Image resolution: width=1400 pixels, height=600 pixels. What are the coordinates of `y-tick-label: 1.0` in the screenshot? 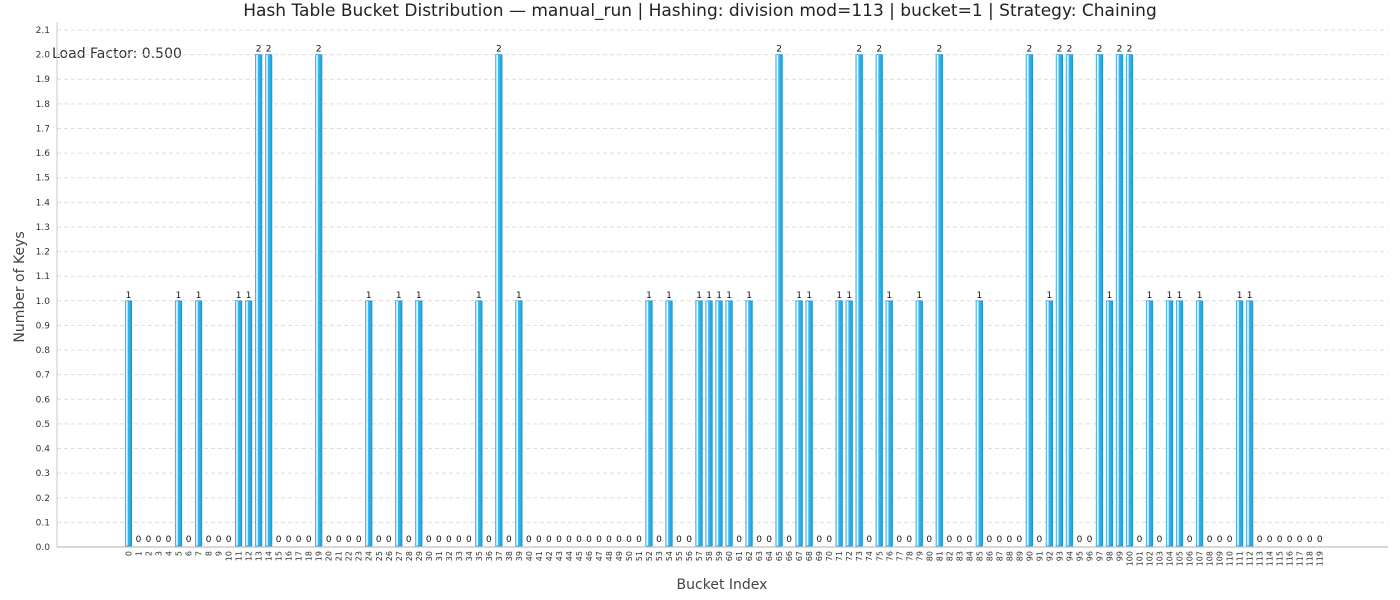 It's located at (43, 302).